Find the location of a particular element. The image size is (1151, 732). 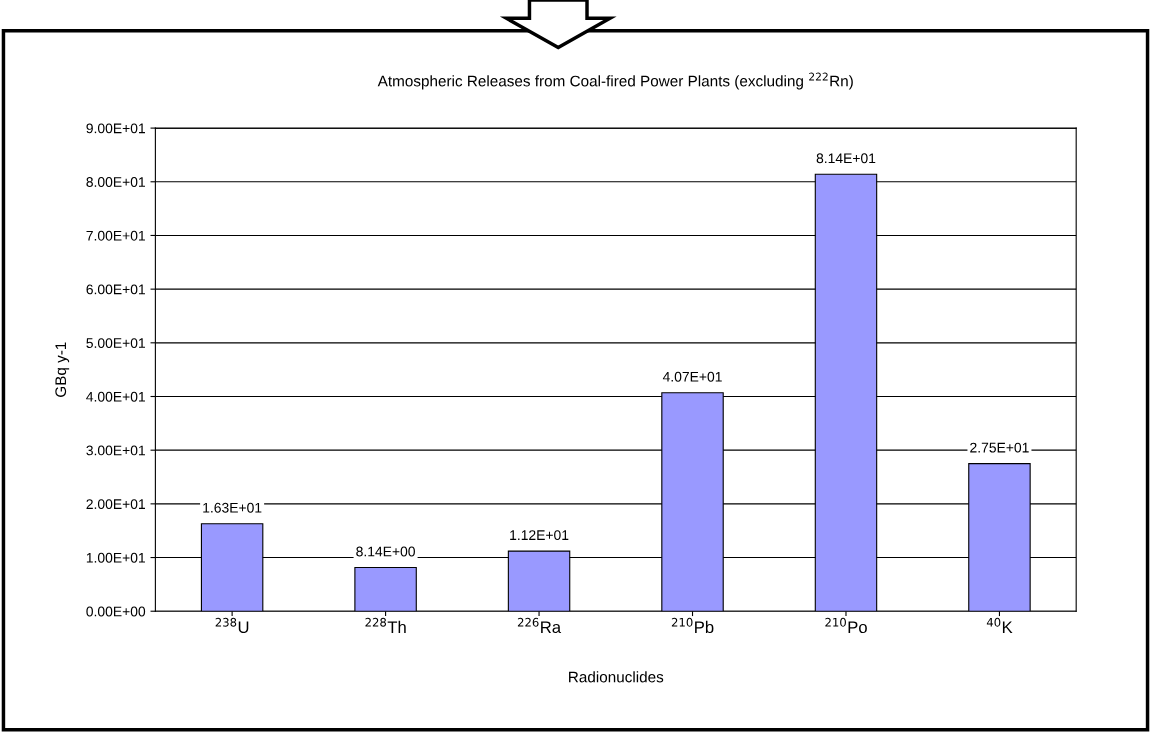

x-tick-label: $^{226}$Ra is located at coordinates (539, 625).